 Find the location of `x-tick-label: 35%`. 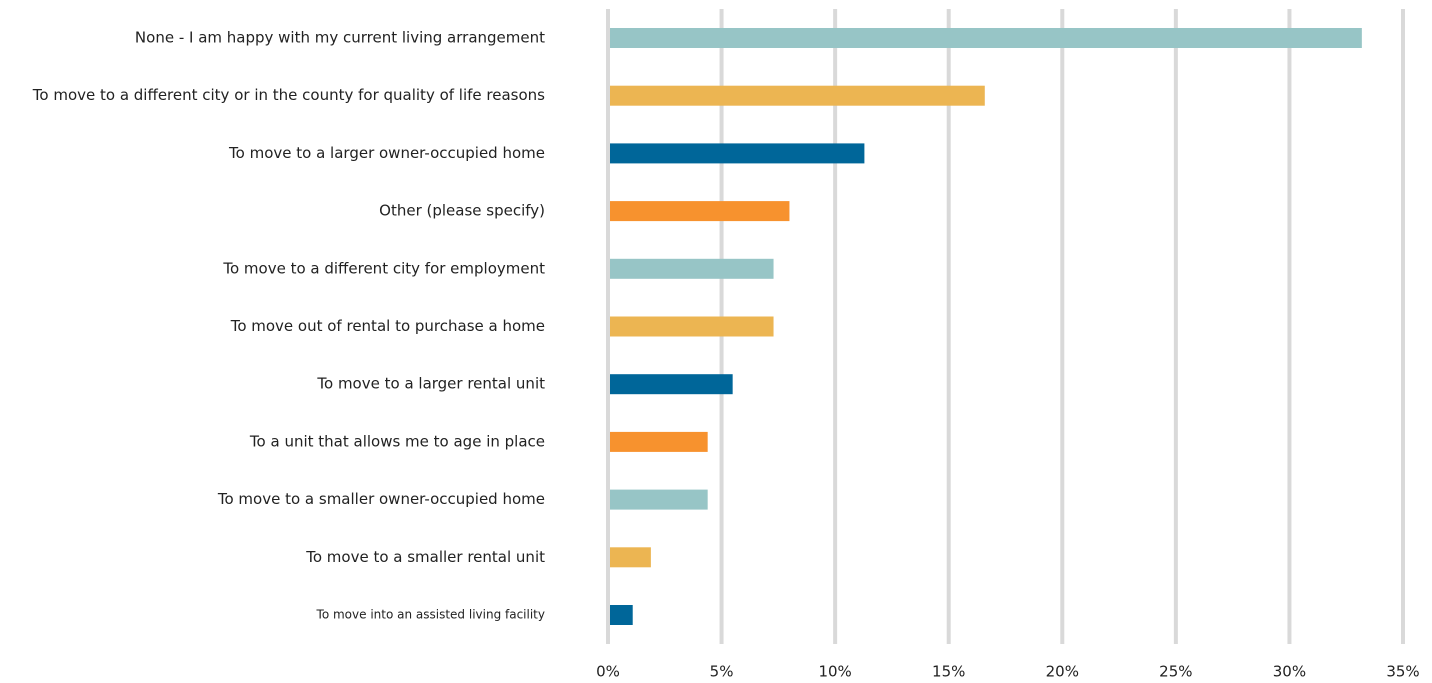

x-tick-label: 35% is located at coordinates (1402, 672).